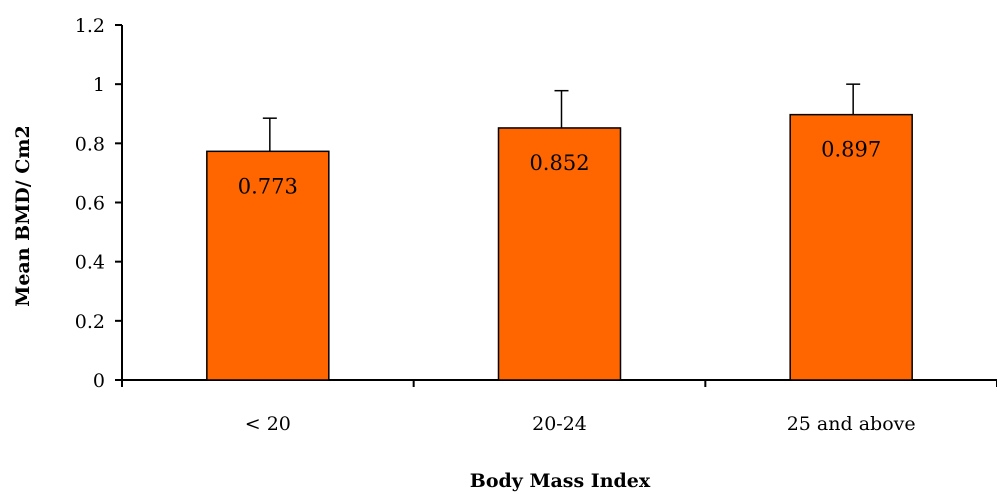 The height and width of the screenshot is (494, 997). I want to click on y-tick-label: 0.2, so click(90, 322).